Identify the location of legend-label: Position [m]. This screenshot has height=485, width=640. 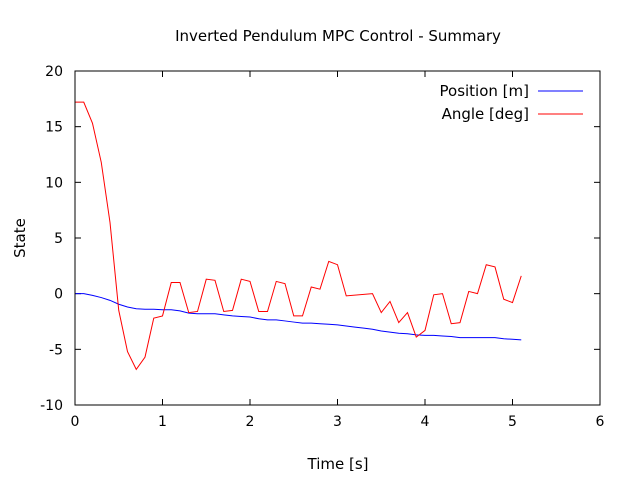
(485, 91).